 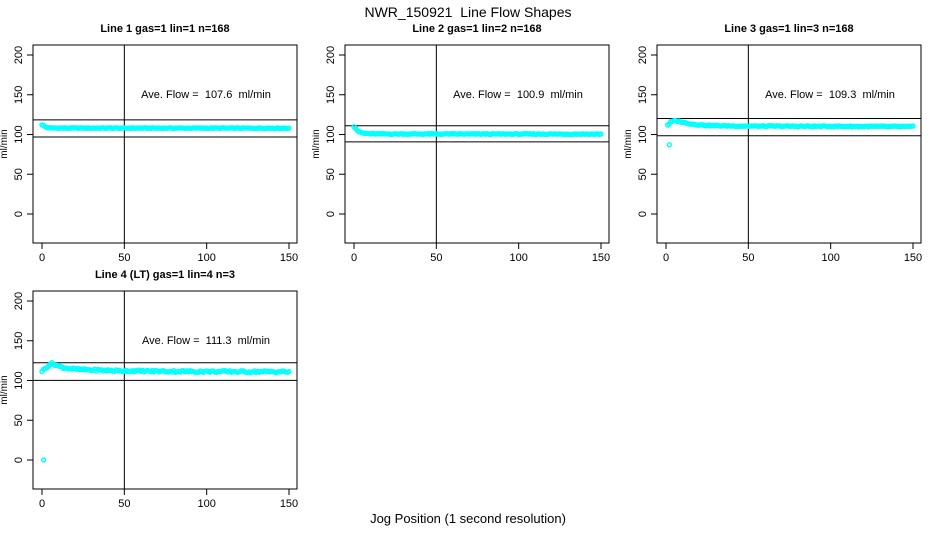 I want to click on line-4-plot-canvas: 0 50 100 150 0 50 100 150 200 ml/min, so click(x=149, y=400).